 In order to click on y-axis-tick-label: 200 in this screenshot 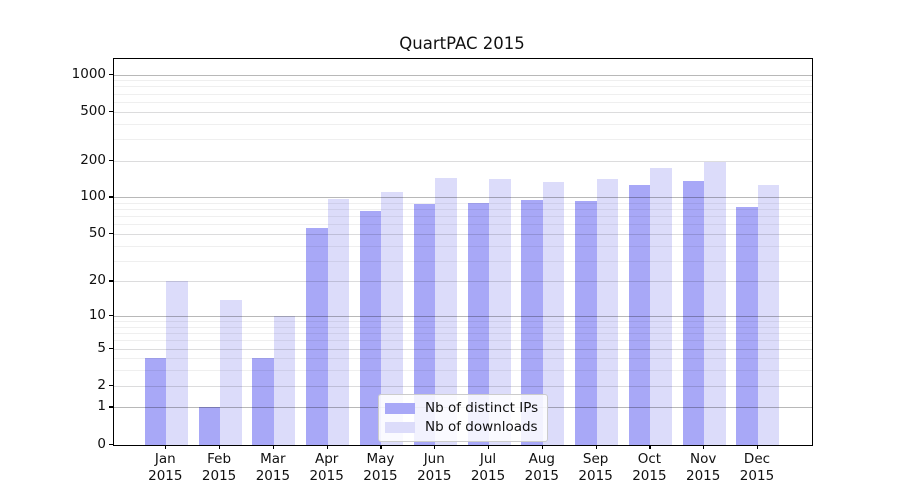, I will do `click(93, 159)`.